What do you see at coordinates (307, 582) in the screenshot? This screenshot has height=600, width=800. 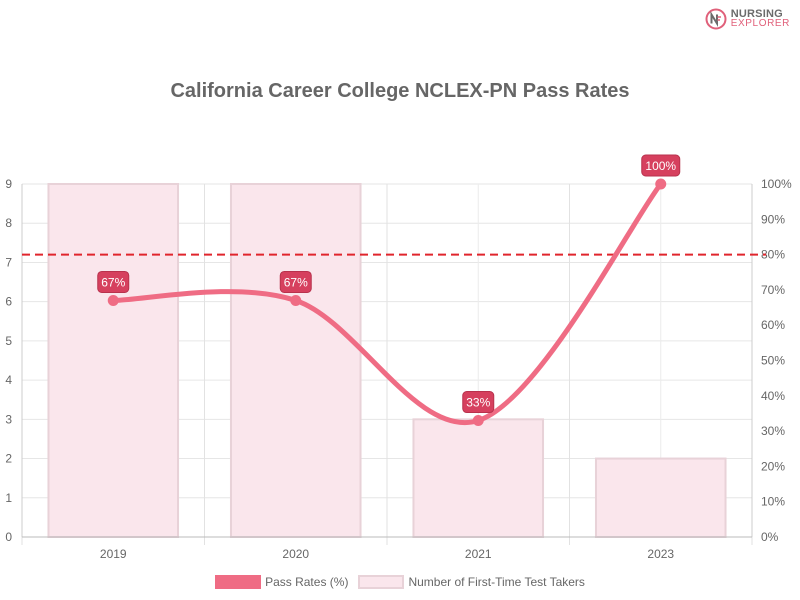 I see `legend-label-pass-rates: Pass Rates (%)` at bounding box center [307, 582].